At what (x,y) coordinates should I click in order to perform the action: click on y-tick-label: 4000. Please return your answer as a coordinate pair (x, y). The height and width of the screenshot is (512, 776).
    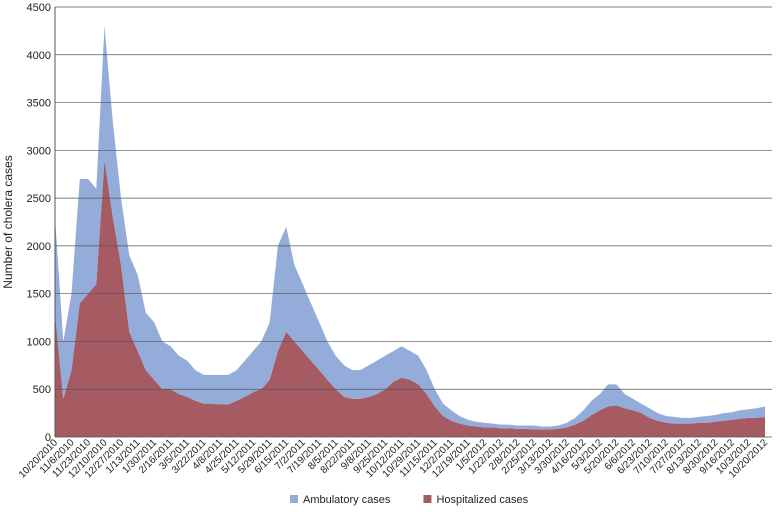
    Looking at the image, I should click on (39, 56).